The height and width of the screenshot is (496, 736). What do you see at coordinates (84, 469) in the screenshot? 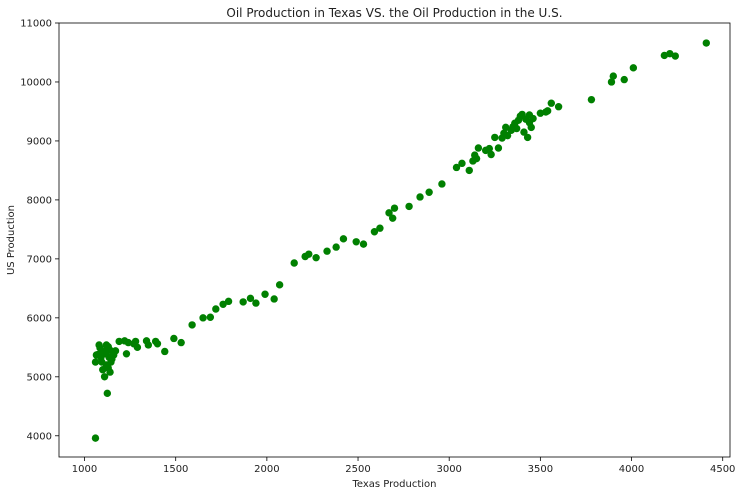
I see `x-tick-label-0: 1000` at bounding box center [84, 469].